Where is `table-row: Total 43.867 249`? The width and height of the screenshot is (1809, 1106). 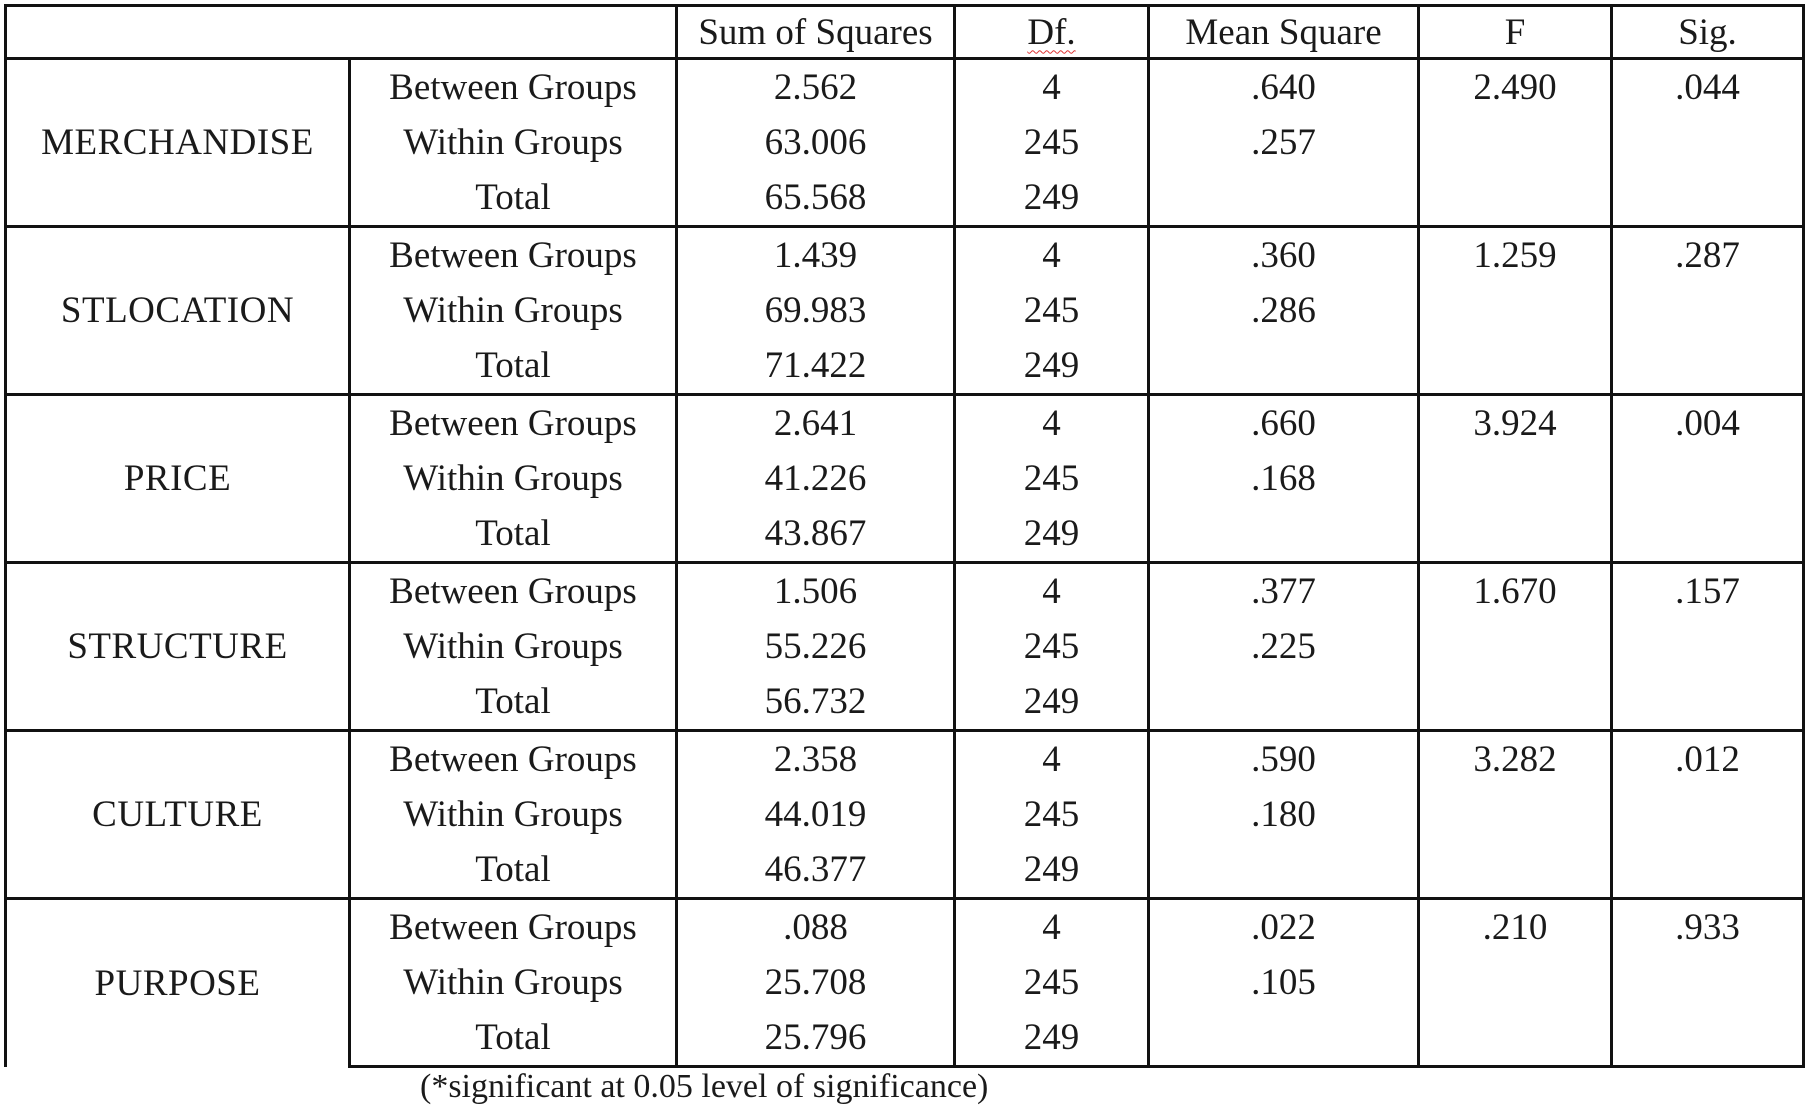 table-row: Total 43.867 249 is located at coordinates (905, 535).